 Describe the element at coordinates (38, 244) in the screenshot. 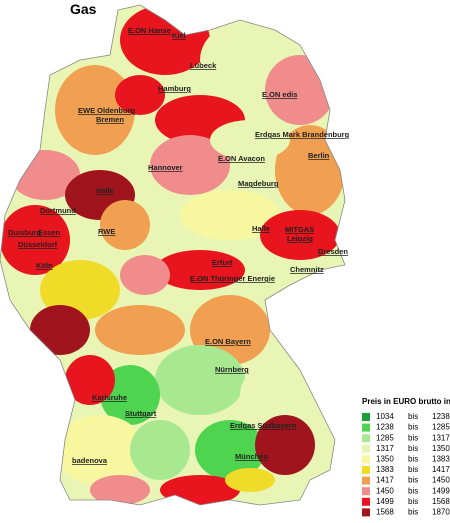

I see `place-label: Düsseldorf` at that location.